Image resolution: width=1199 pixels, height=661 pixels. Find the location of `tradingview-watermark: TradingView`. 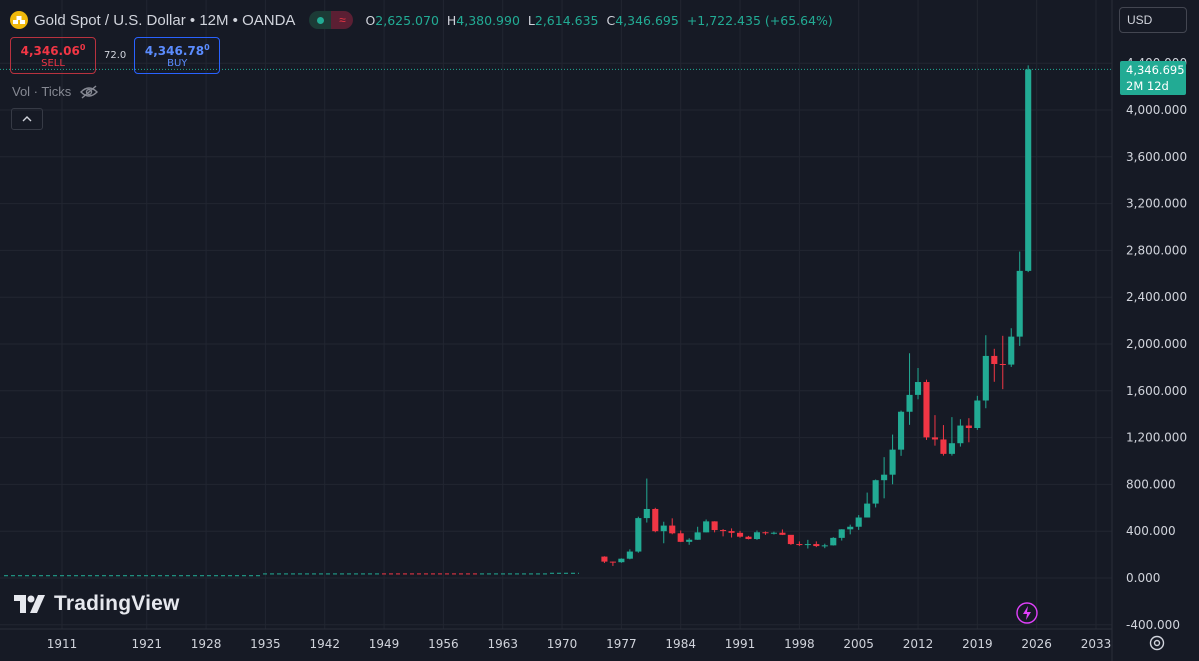

tradingview-watermark: TradingView is located at coordinates (97, 604).